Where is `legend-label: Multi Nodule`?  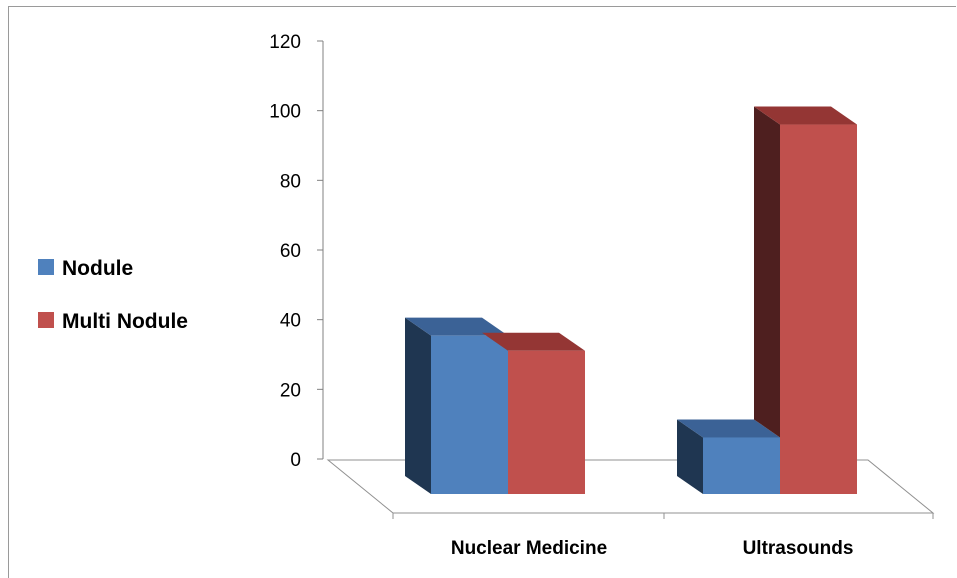 legend-label: Multi Nodule is located at coordinates (125, 321).